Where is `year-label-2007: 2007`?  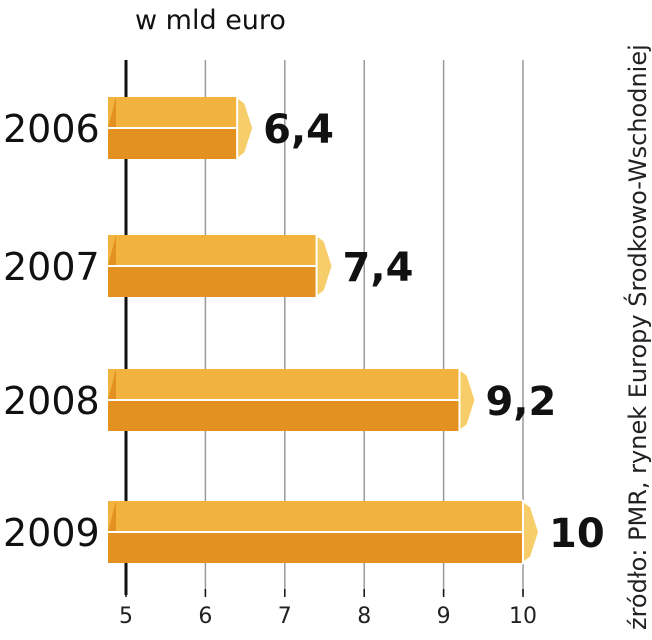
year-label-2007: 2007 is located at coordinates (51, 267).